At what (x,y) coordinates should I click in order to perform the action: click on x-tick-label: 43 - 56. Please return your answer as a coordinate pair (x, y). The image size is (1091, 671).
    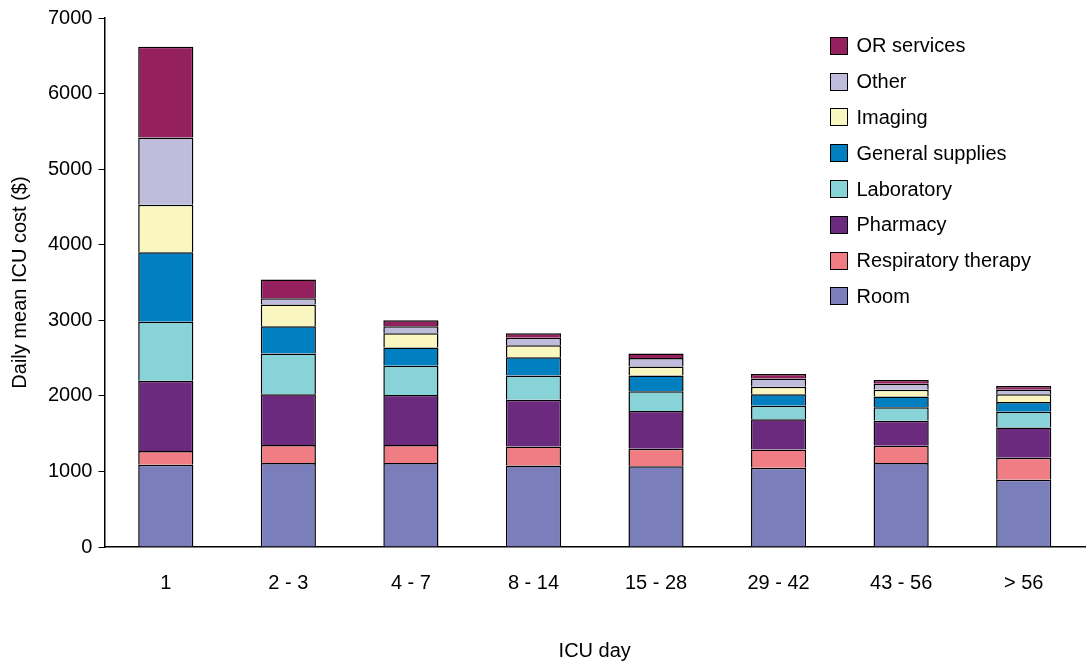
    Looking at the image, I should click on (901, 581).